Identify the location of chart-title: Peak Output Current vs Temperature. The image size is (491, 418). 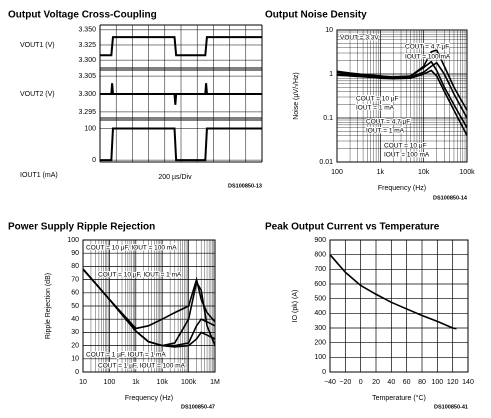
(352, 227).